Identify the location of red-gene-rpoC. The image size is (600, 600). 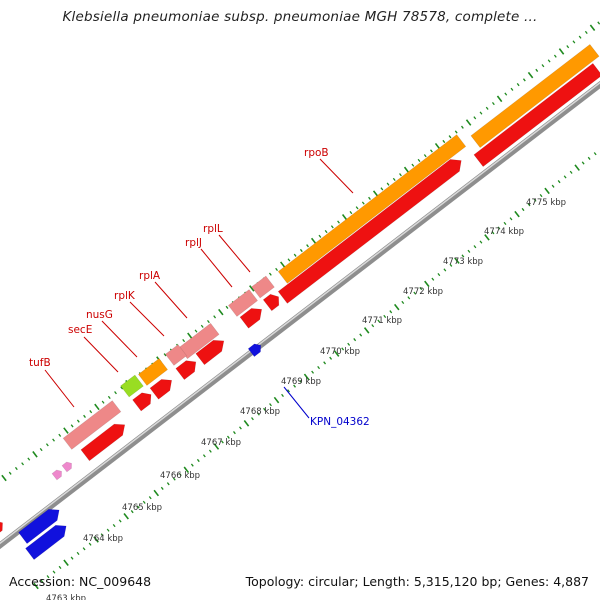
(536, 115).